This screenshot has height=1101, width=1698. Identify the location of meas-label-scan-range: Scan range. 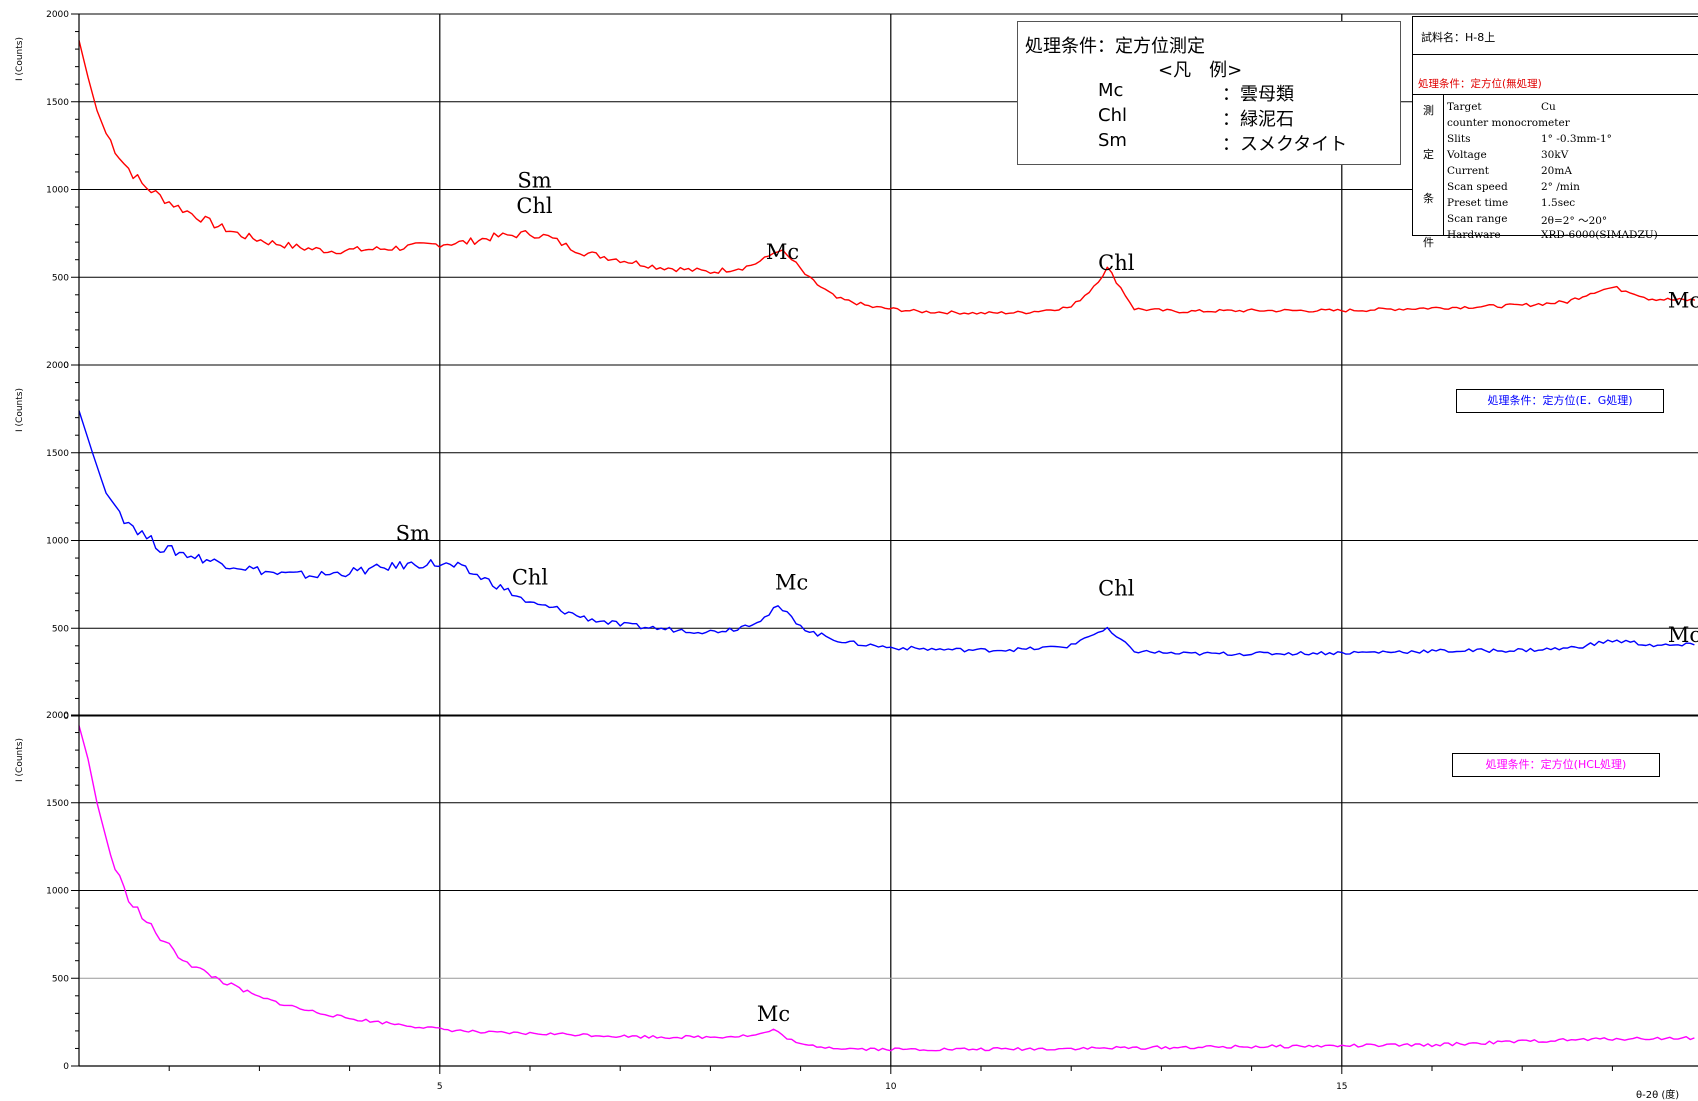
(1477, 219).